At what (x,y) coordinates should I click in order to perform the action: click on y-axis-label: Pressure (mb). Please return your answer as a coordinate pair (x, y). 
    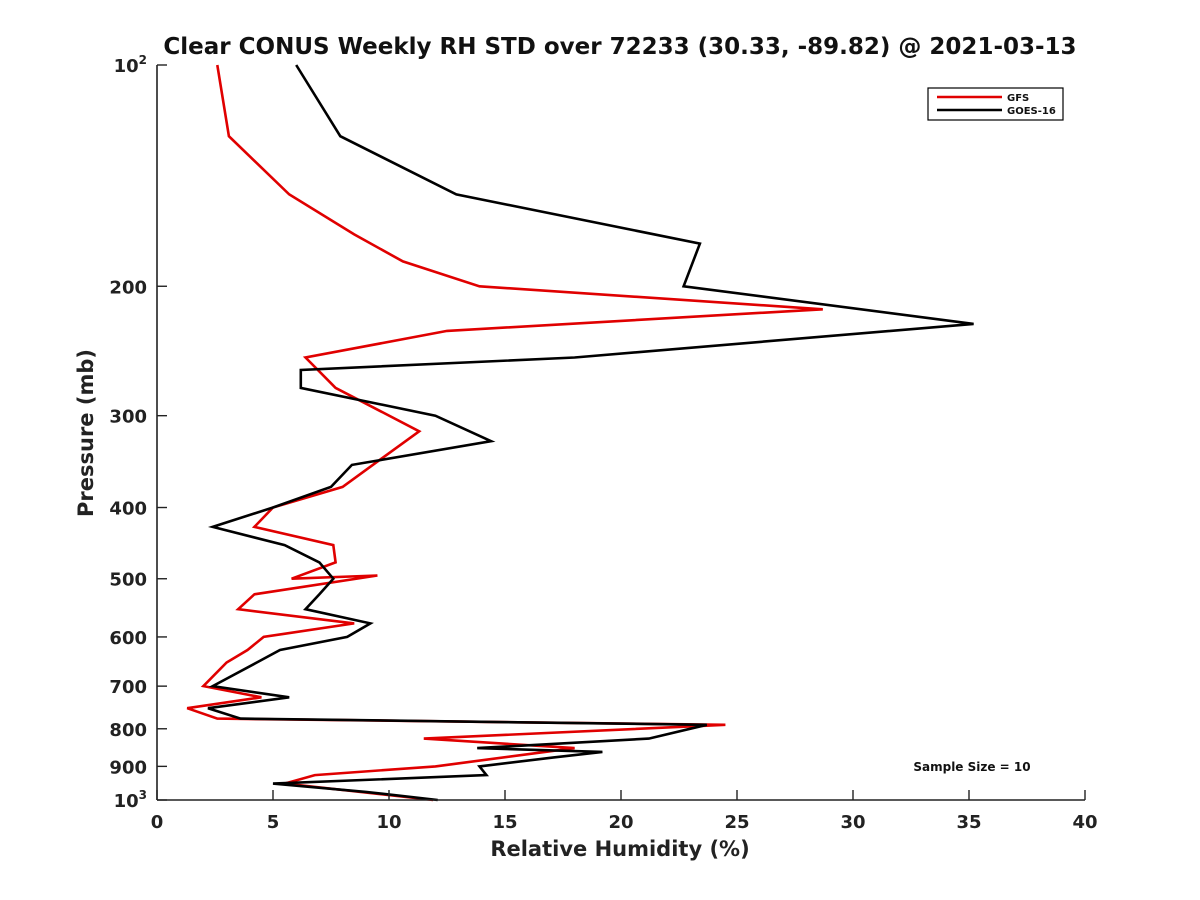
    Looking at the image, I should click on (86, 433).